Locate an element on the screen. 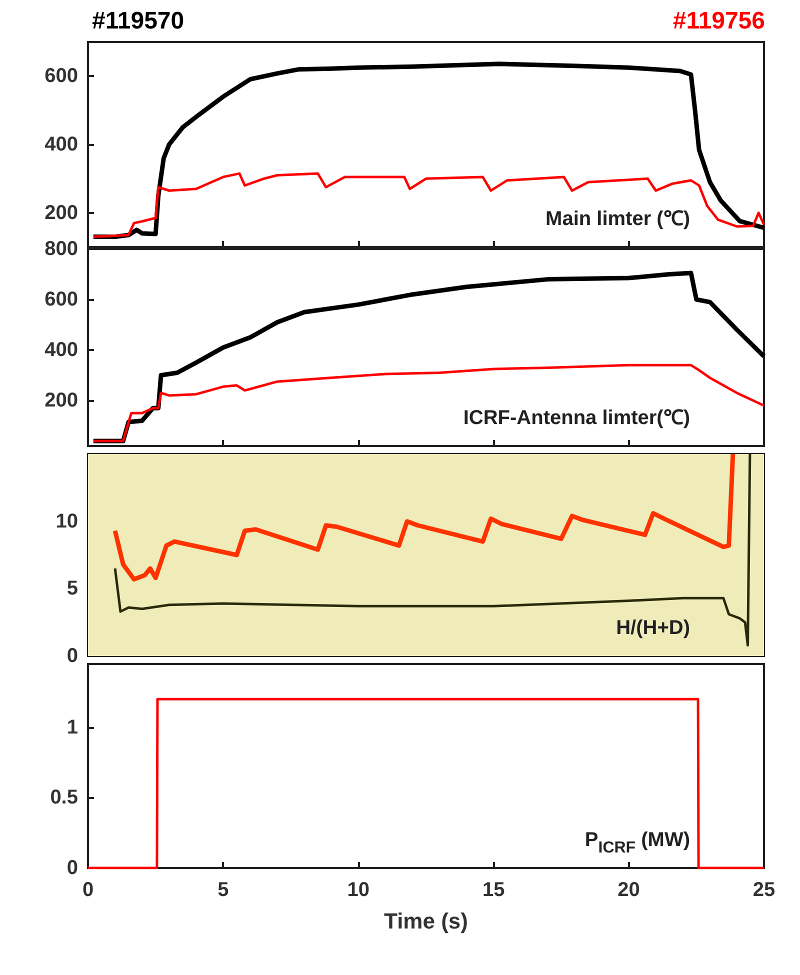 This screenshot has height=975, width=800. y-tick-label: 1 is located at coordinates (72, 727).